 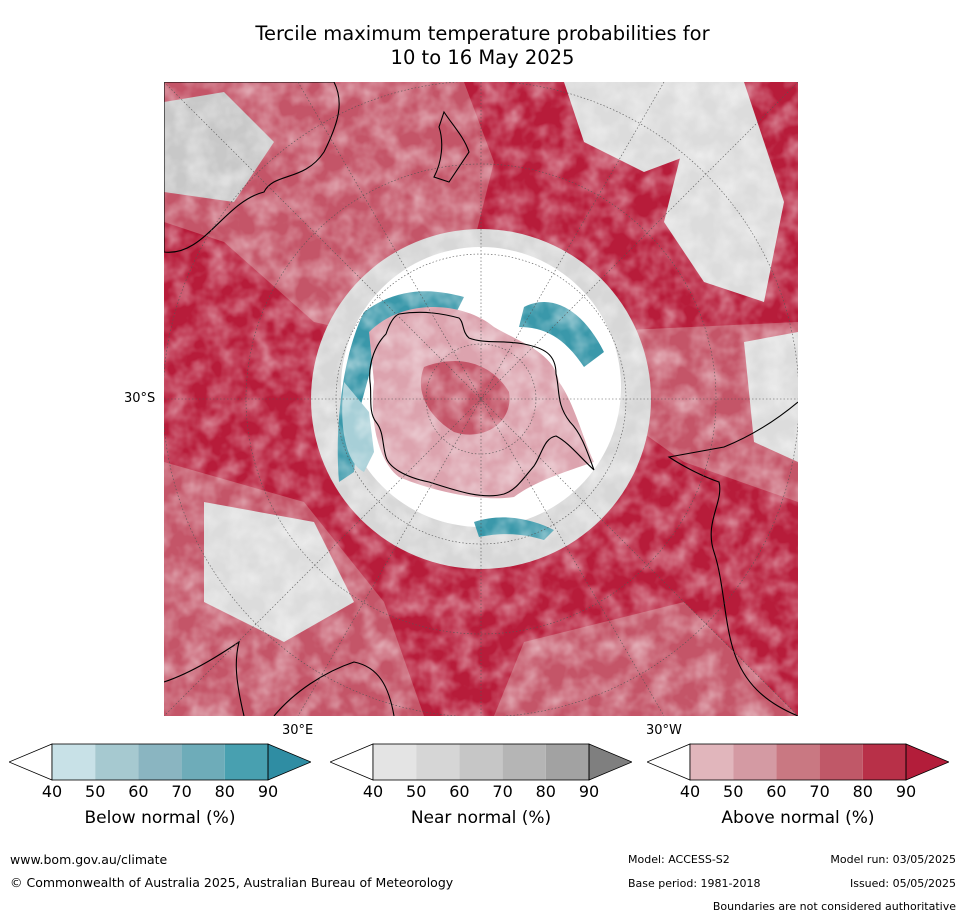 I want to click on longitude-label-30w: 30°W, so click(x=664, y=730).